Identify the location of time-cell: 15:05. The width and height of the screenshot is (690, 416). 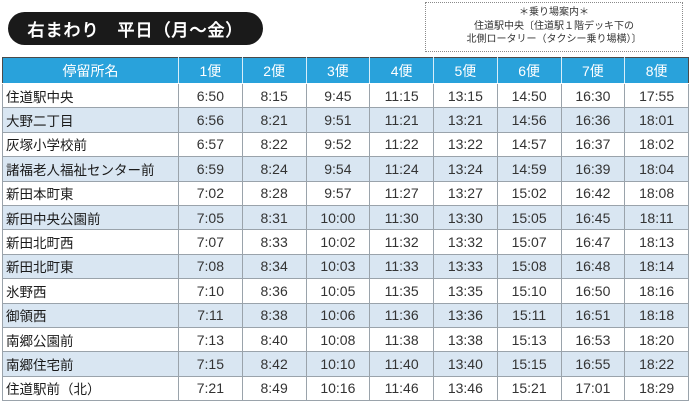
(529, 217).